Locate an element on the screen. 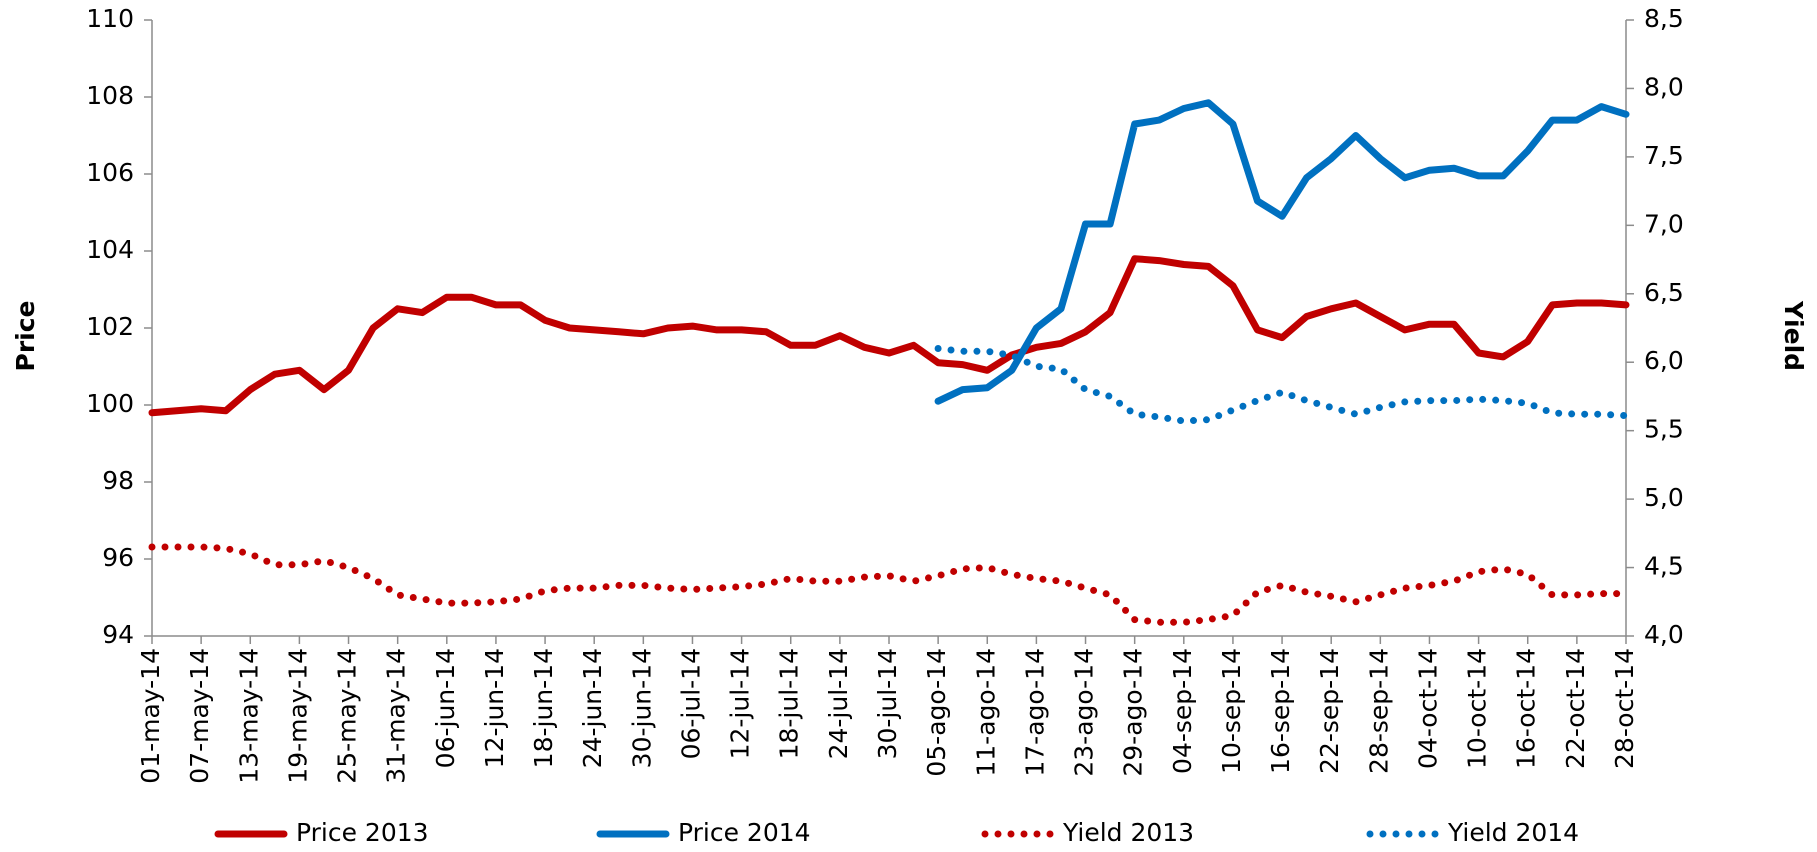 This screenshot has width=1817, height=852. legend-label: Price 2013 is located at coordinates (362, 832).